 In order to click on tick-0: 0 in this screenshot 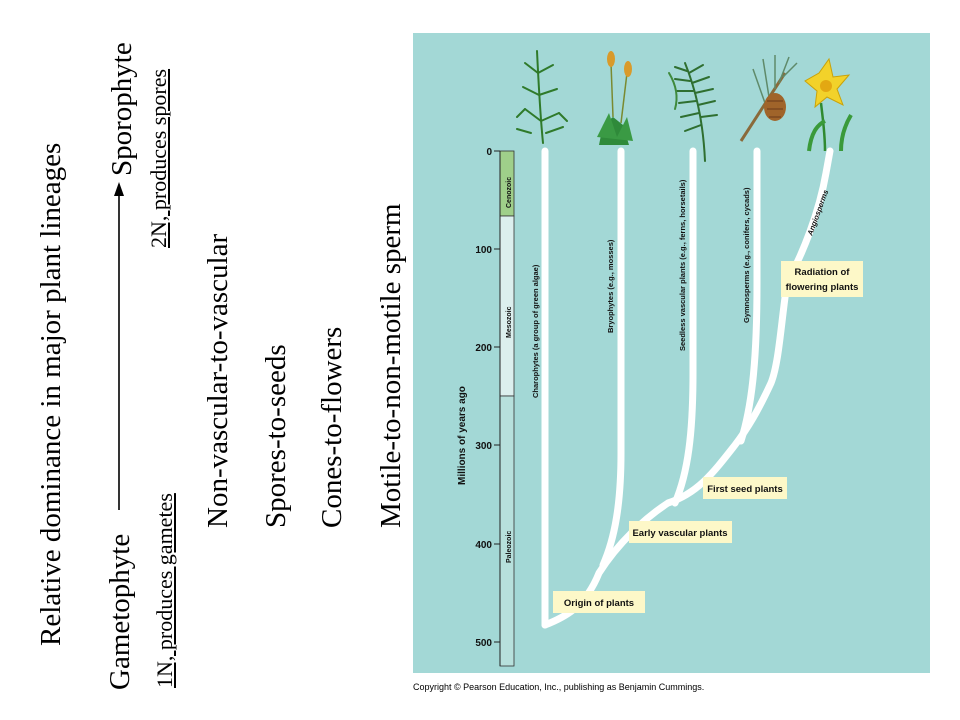, I will do `click(489, 152)`.